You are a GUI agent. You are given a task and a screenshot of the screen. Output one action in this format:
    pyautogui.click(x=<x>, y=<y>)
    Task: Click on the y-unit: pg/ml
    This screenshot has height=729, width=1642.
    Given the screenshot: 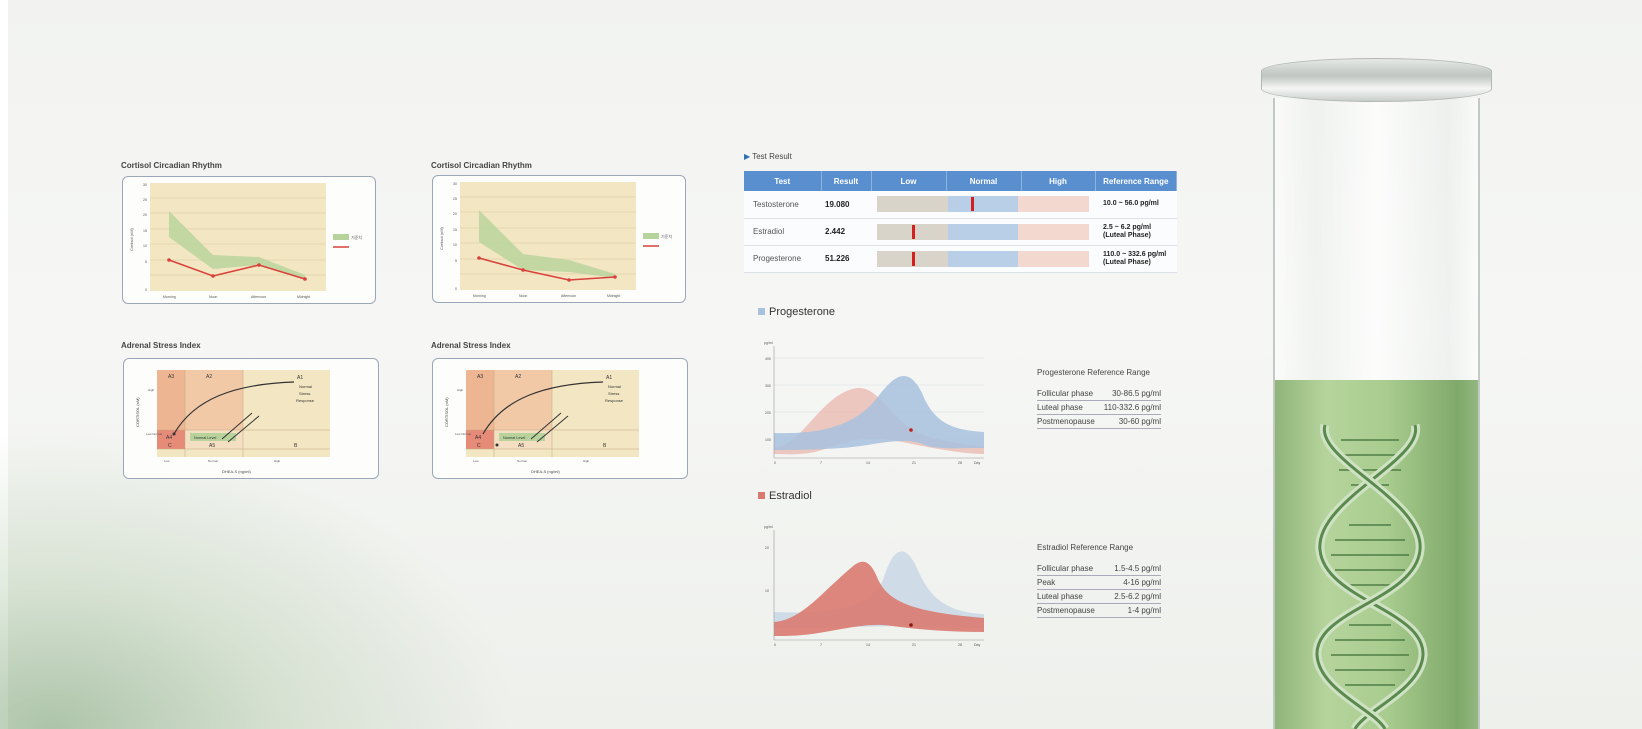 What is the action you would take?
    pyautogui.click(x=768, y=343)
    